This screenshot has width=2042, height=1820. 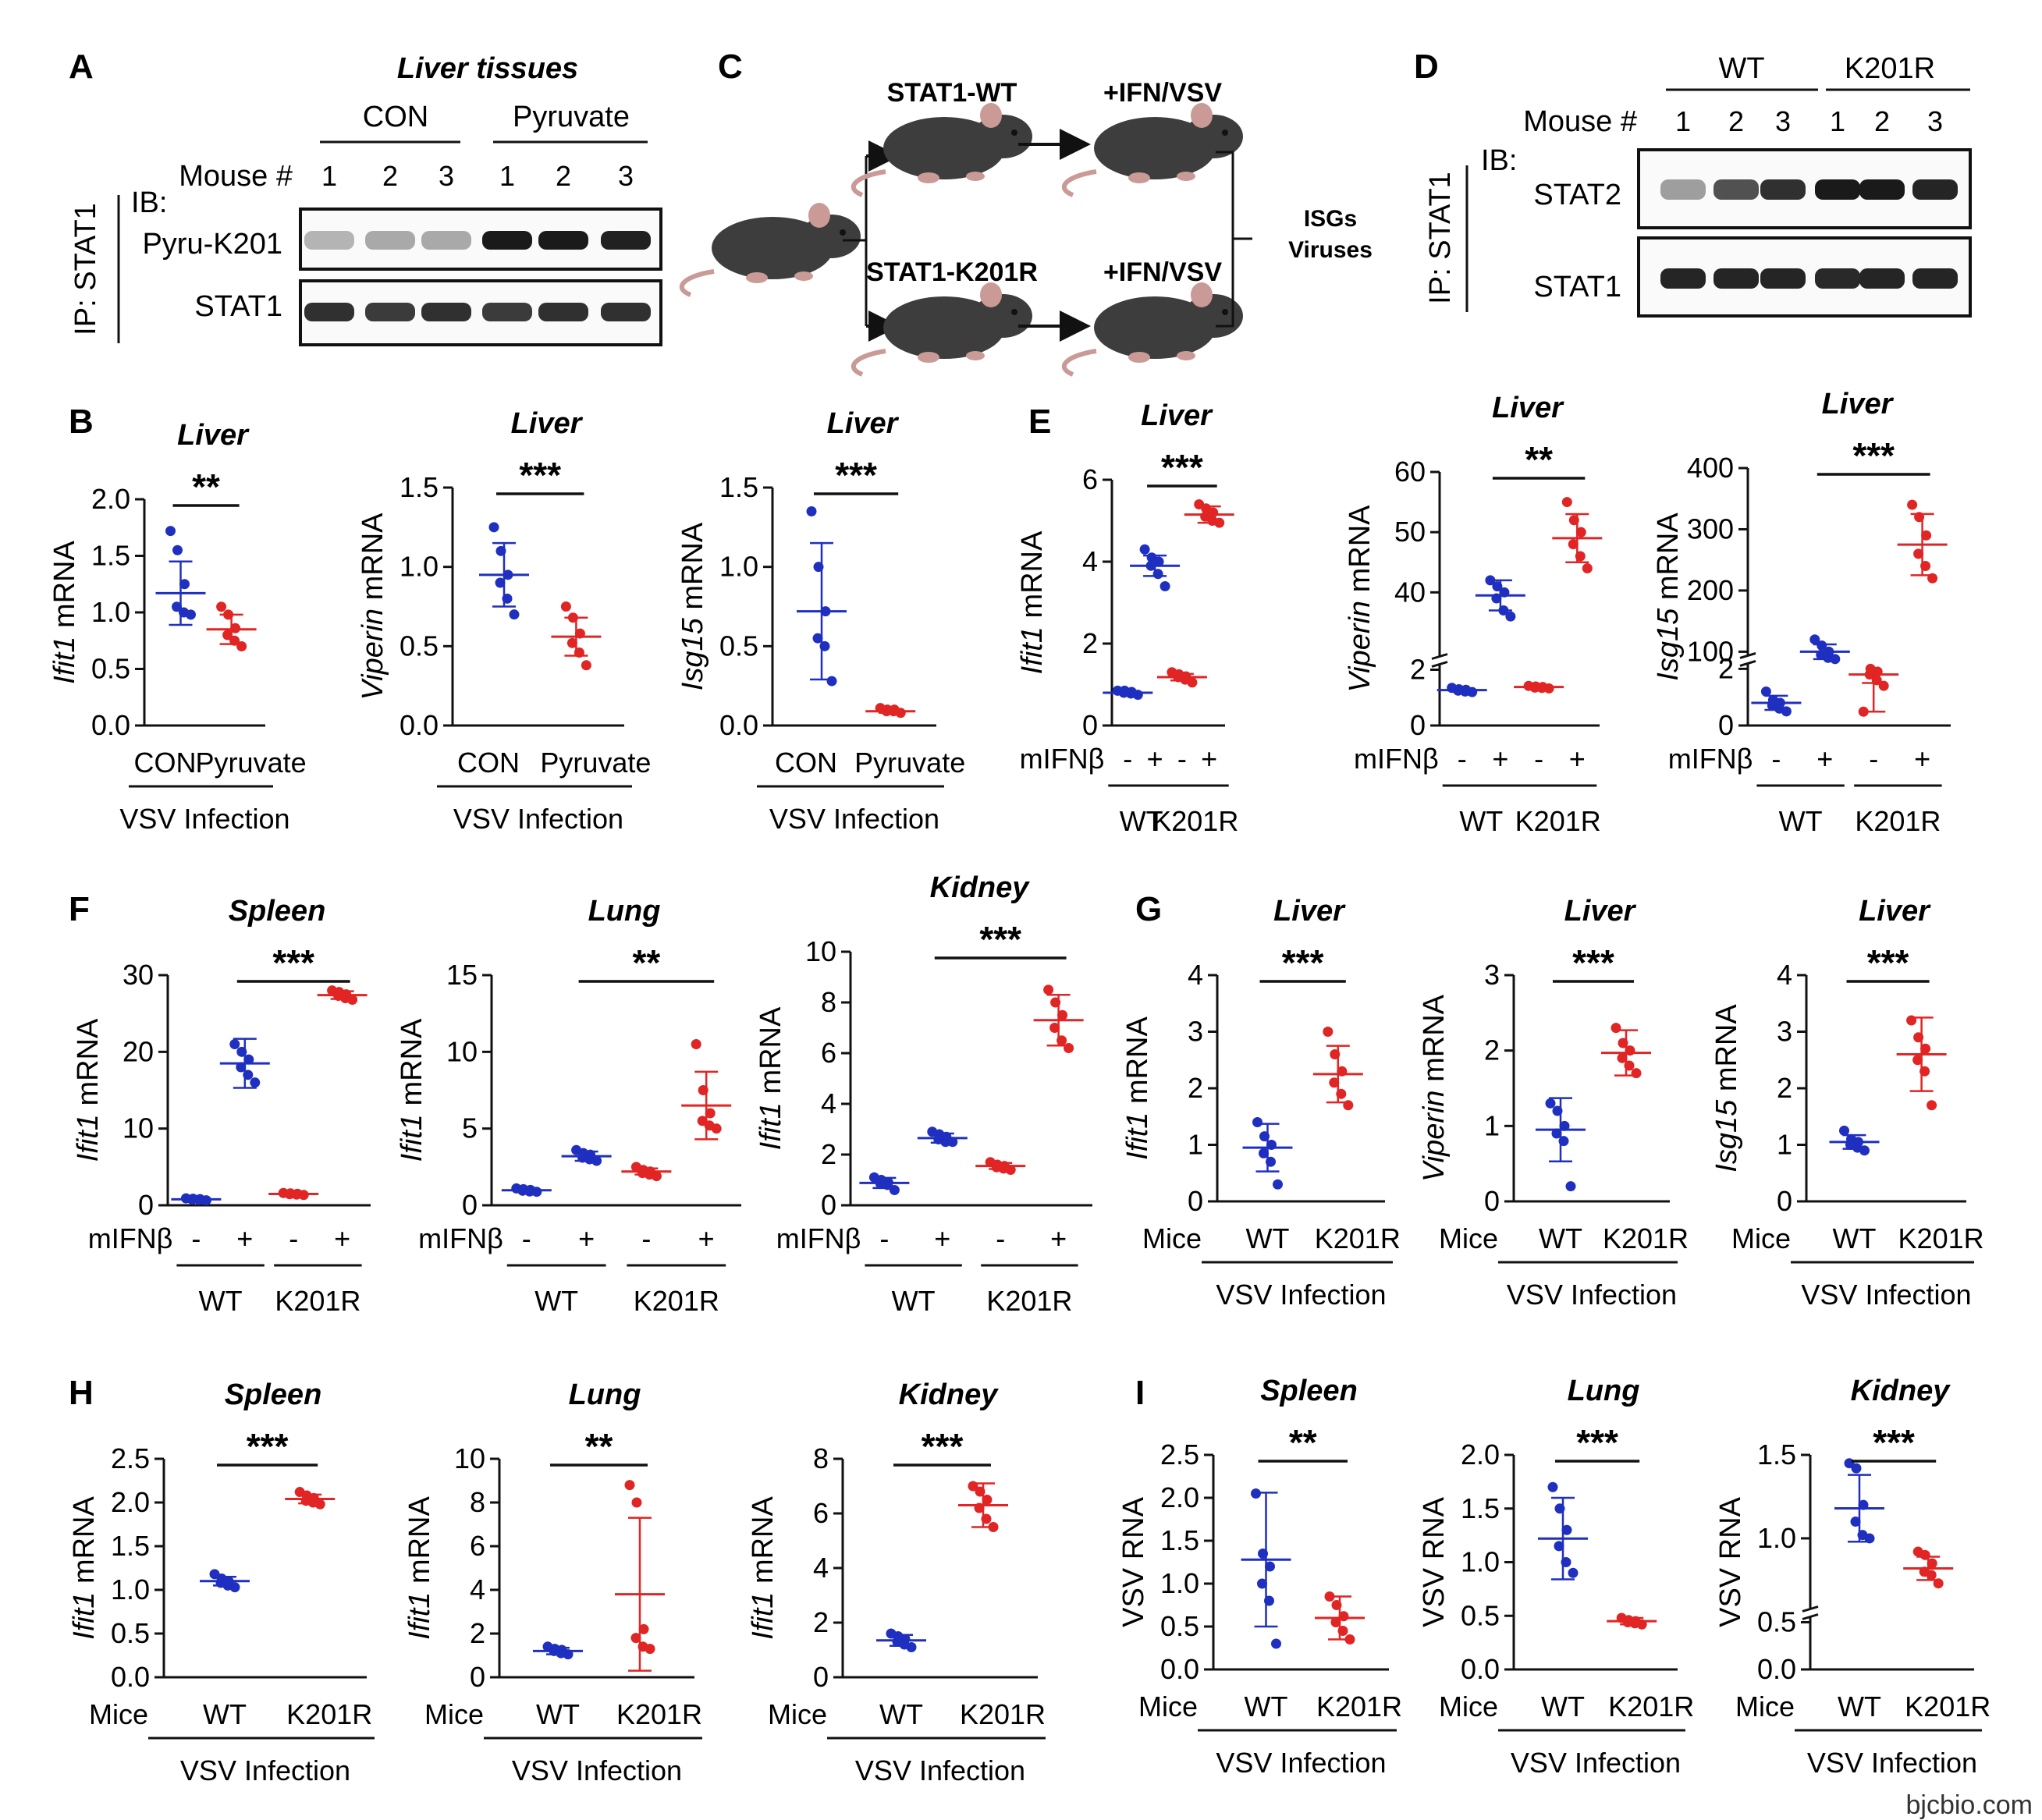 I want to click on y-tick-label: 300, so click(x=1711, y=529).